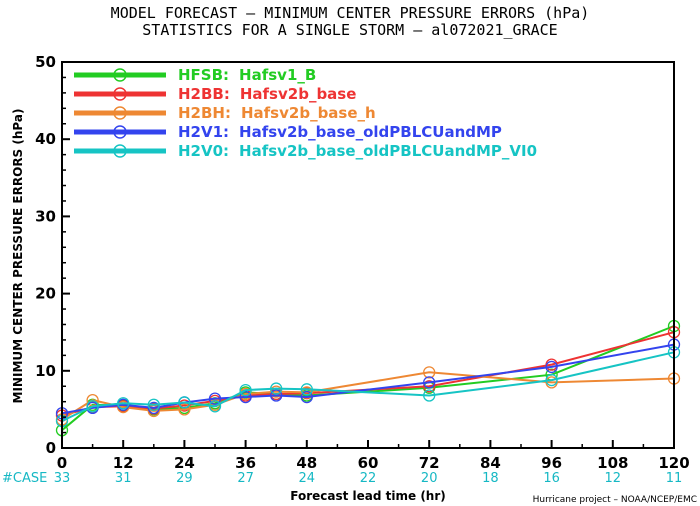 The height and width of the screenshot is (506, 700). What do you see at coordinates (123, 478) in the screenshot?
I see `case-count-value: 31` at bounding box center [123, 478].